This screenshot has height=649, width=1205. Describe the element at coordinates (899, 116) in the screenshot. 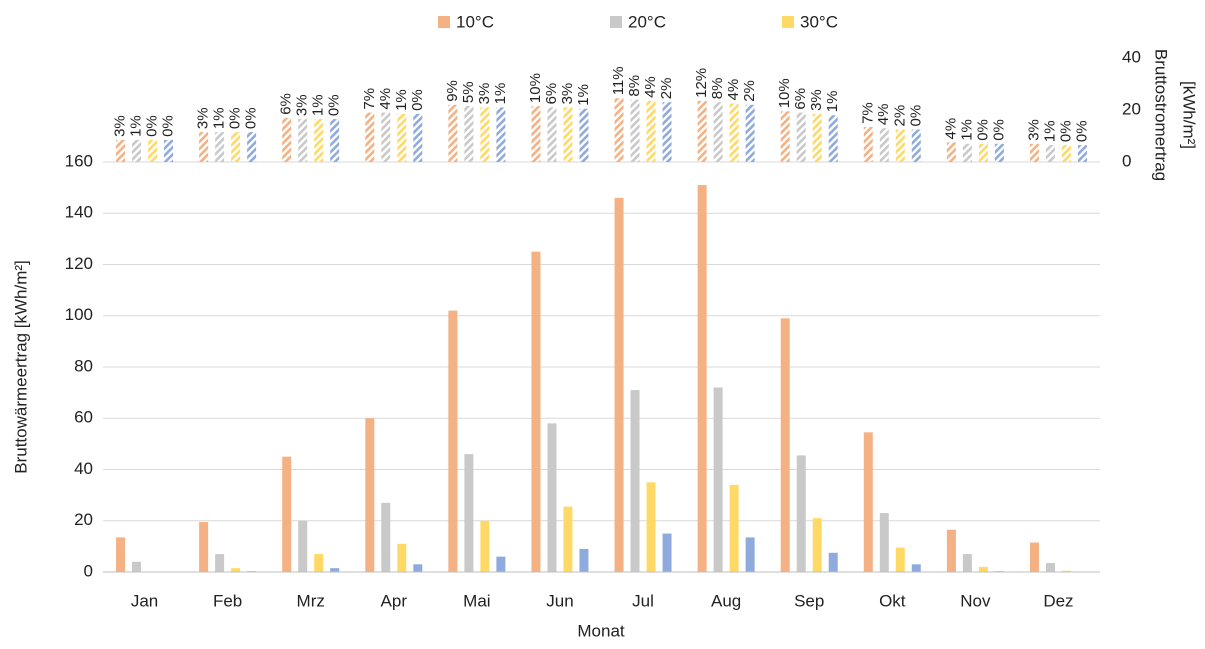

I see `share-label: 2%` at that location.